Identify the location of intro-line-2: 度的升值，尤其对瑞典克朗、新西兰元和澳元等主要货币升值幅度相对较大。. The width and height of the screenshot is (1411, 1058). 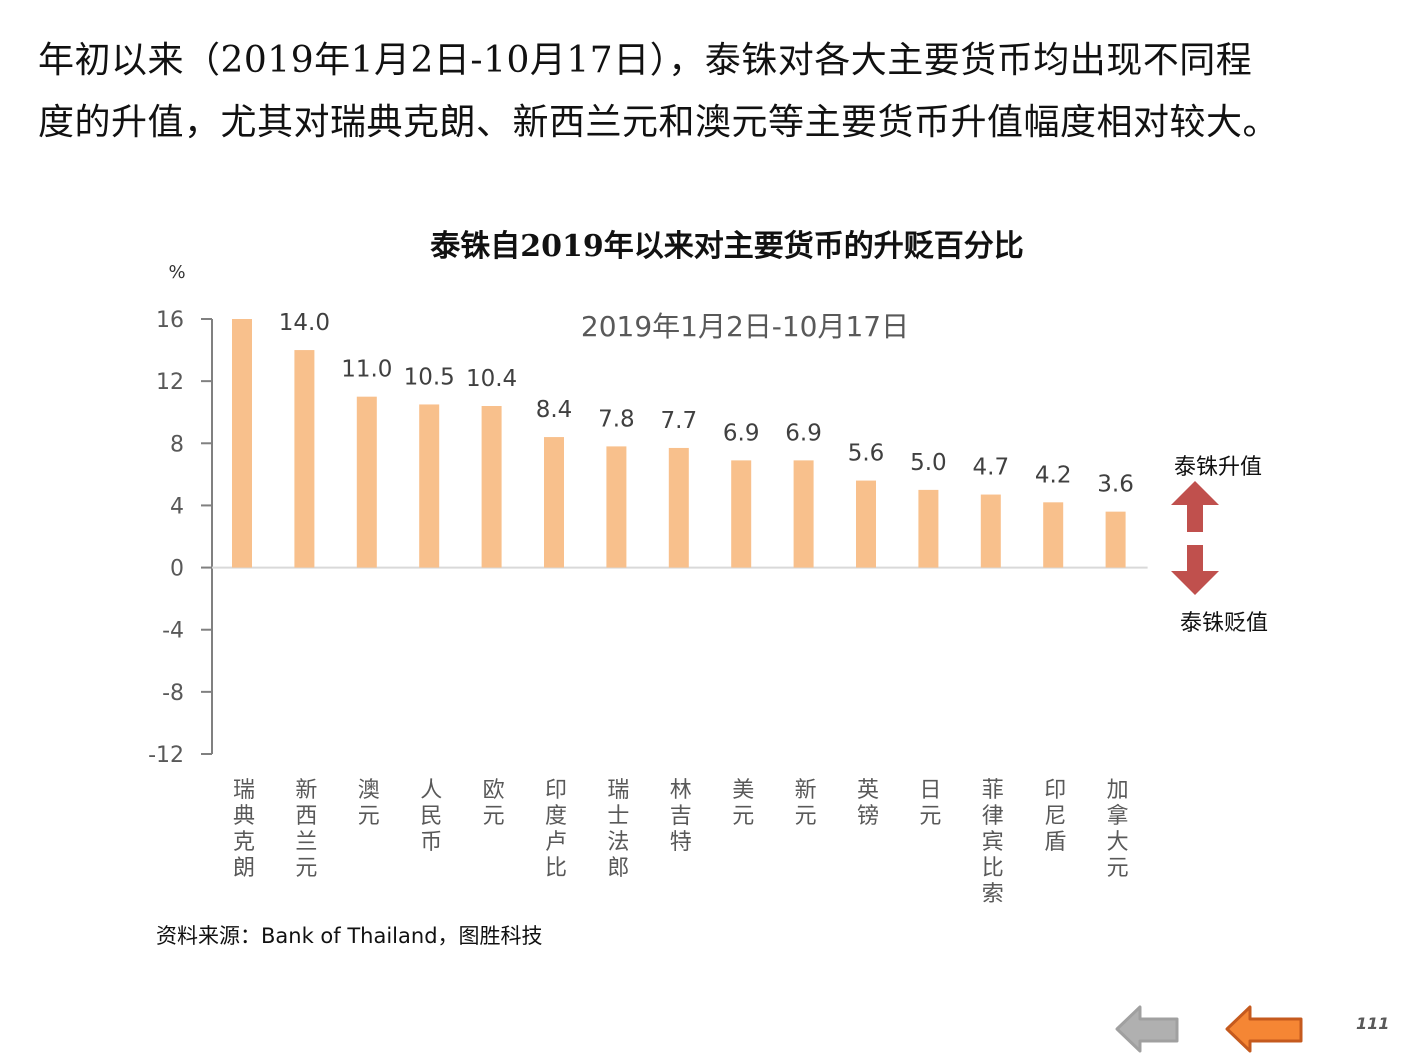
(659, 122).